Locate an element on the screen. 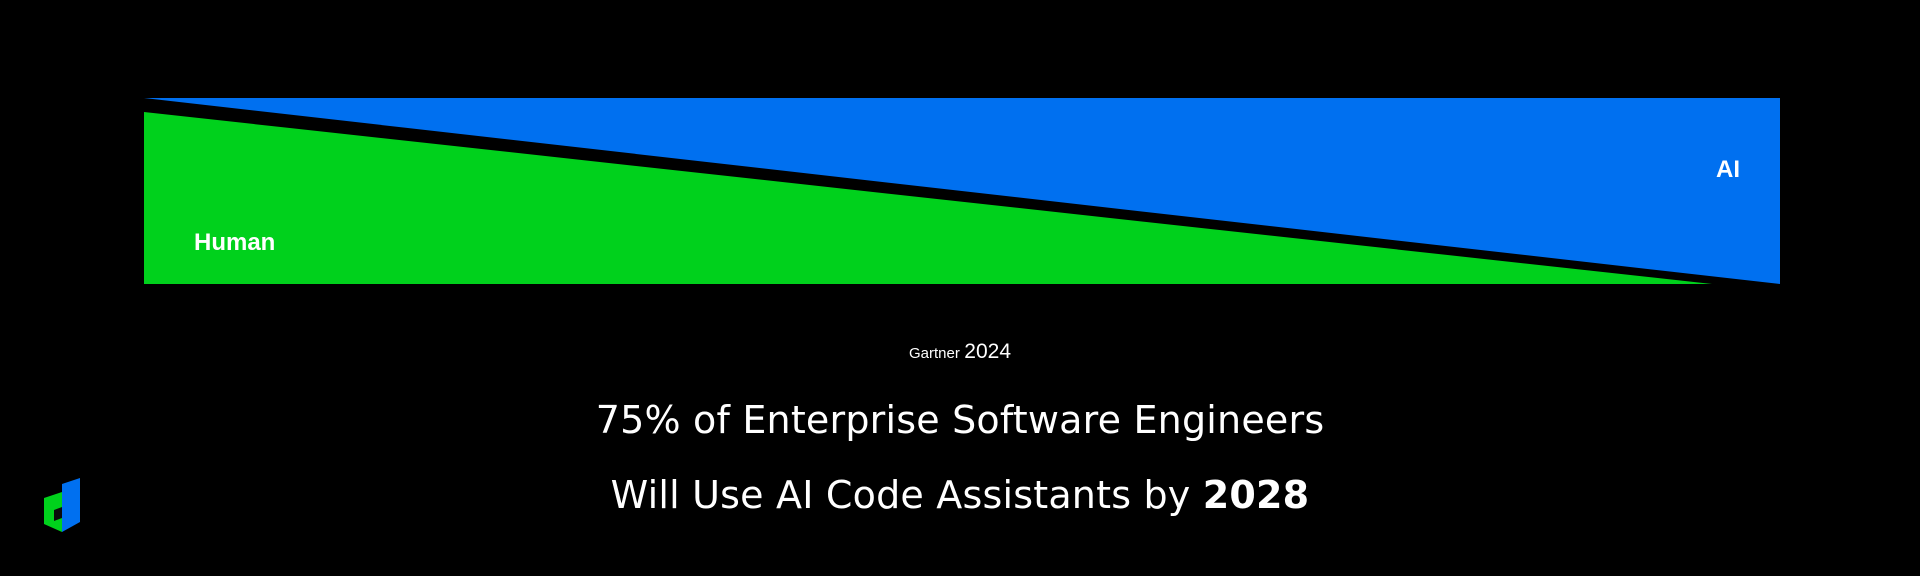 The height and width of the screenshot is (576, 1920). headline-line-2: Will Use AI Code Assistants by 2028 is located at coordinates (960, 495).